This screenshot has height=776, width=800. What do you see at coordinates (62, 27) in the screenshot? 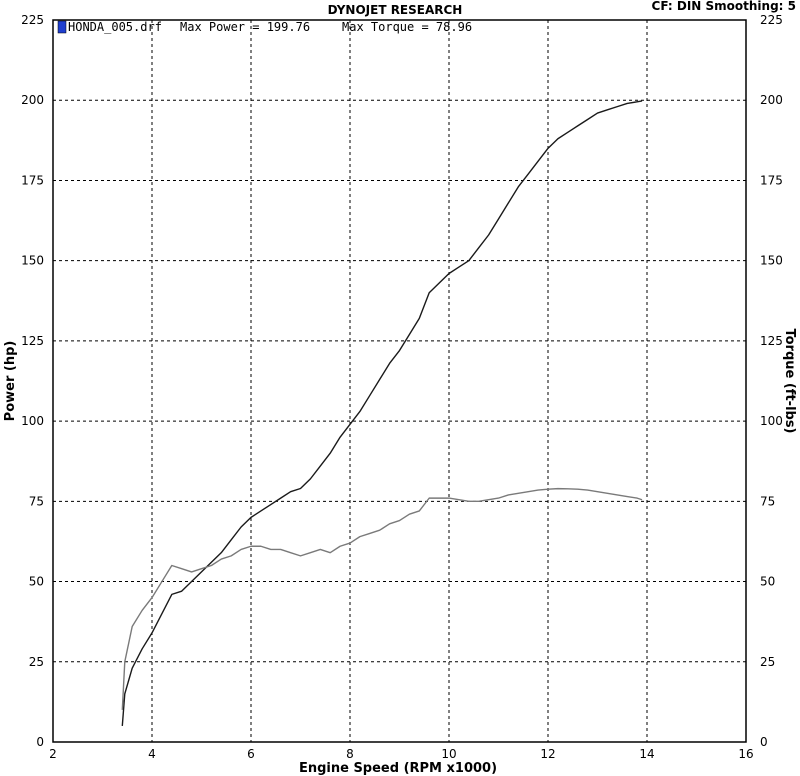
I see `legend-swatch` at bounding box center [62, 27].